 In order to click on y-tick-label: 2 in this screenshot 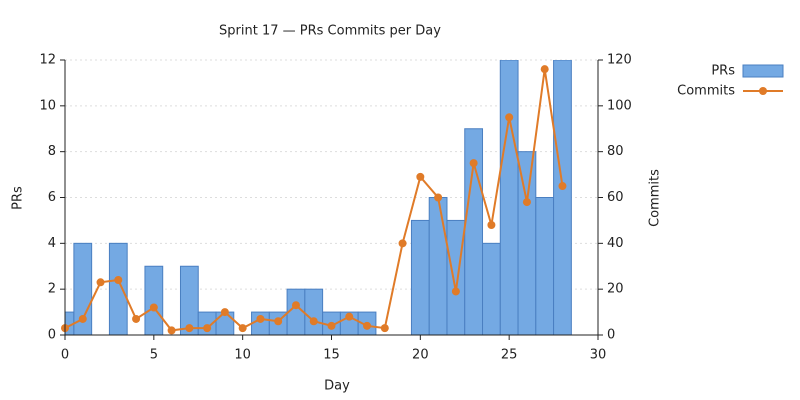, I will do `click(52, 289)`.